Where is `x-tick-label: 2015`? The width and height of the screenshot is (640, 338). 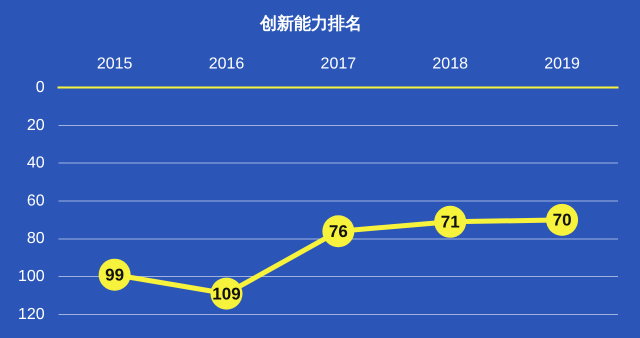 x-tick-label: 2015 is located at coordinates (114, 63).